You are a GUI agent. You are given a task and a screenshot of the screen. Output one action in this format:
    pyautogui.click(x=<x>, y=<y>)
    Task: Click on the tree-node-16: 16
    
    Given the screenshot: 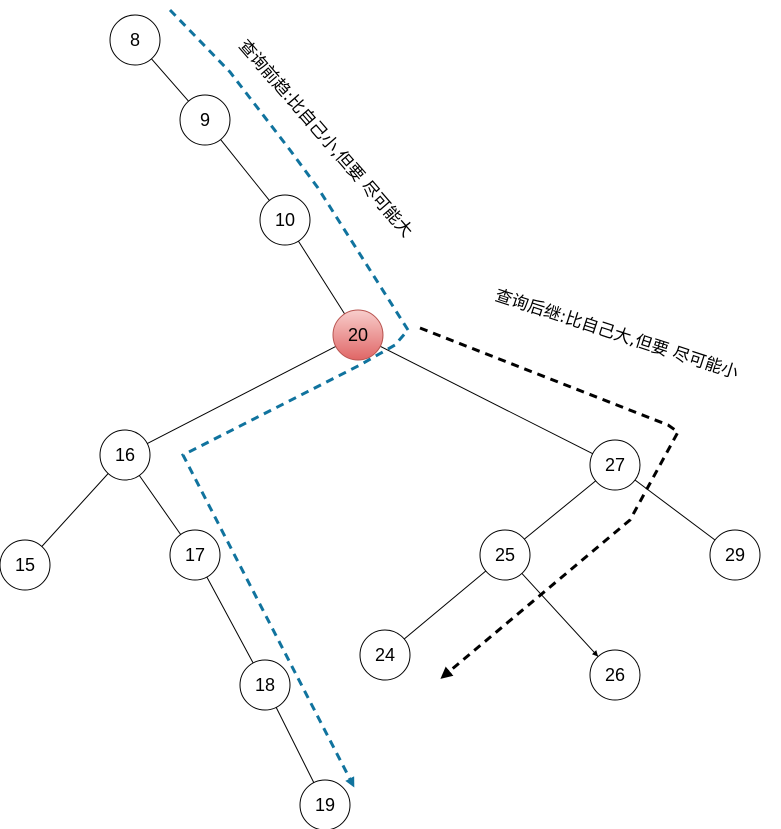 What is the action you would take?
    pyautogui.click(x=125, y=455)
    